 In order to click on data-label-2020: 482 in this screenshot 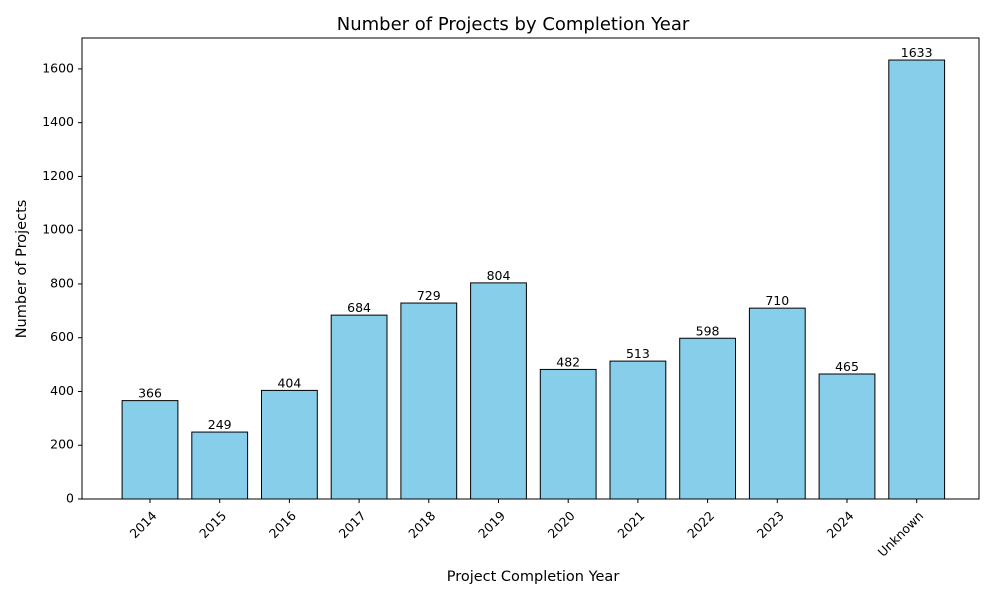, I will do `click(568, 361)`.